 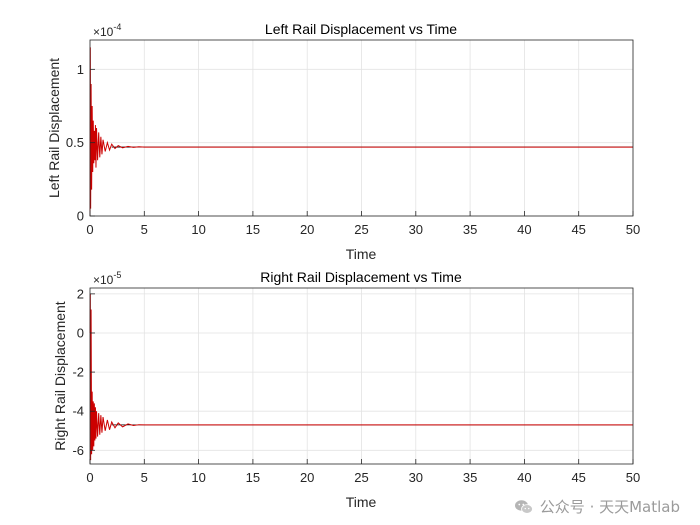 I want to click on left-rail-xlabel: Time, so click(x=361, y=254).